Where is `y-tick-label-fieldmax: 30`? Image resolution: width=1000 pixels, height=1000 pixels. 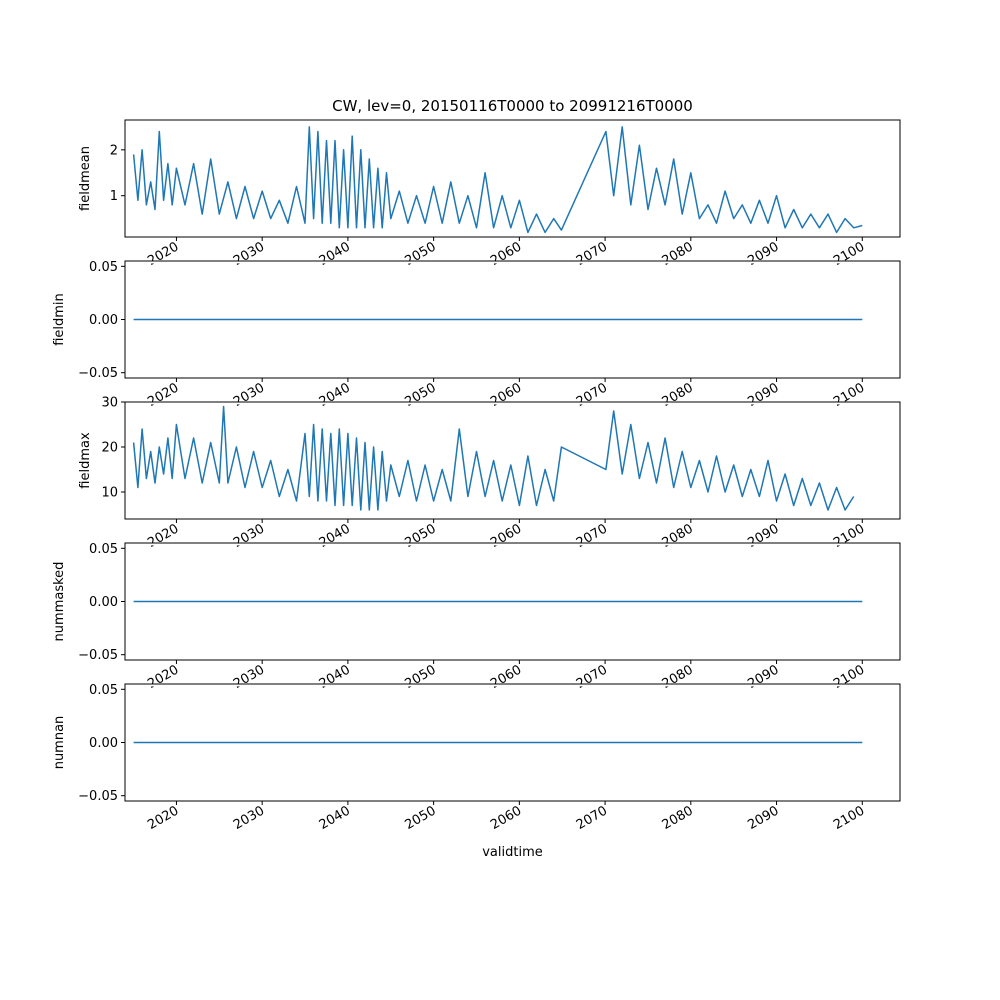 y-tick-label-fieldmax: 30 is located at coordinates (109, 403).